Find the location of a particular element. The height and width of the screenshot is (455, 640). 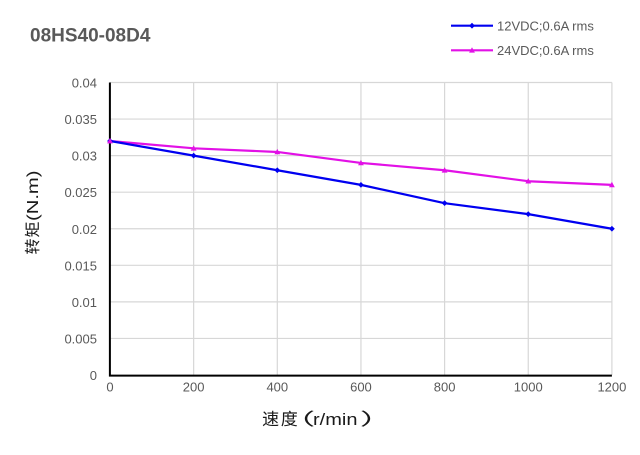

svg-text: 0.02 is located at coordinates (84, 229).